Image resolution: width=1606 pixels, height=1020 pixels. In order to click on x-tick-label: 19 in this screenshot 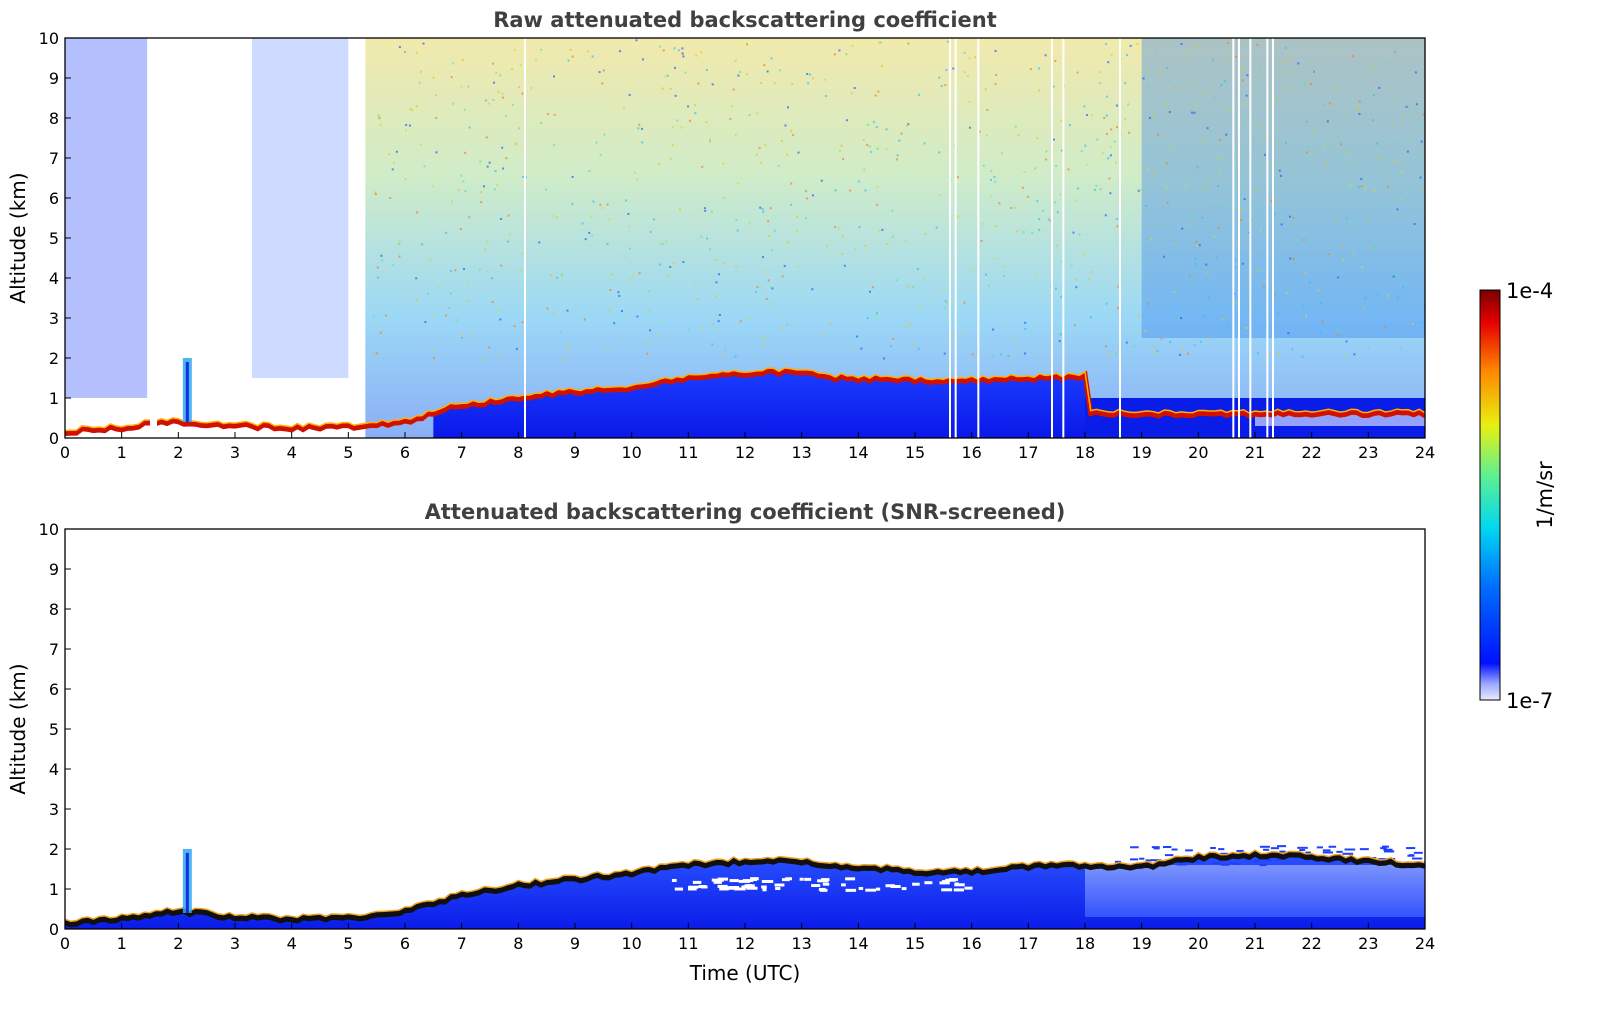, I will do `click(1141, 452)`.